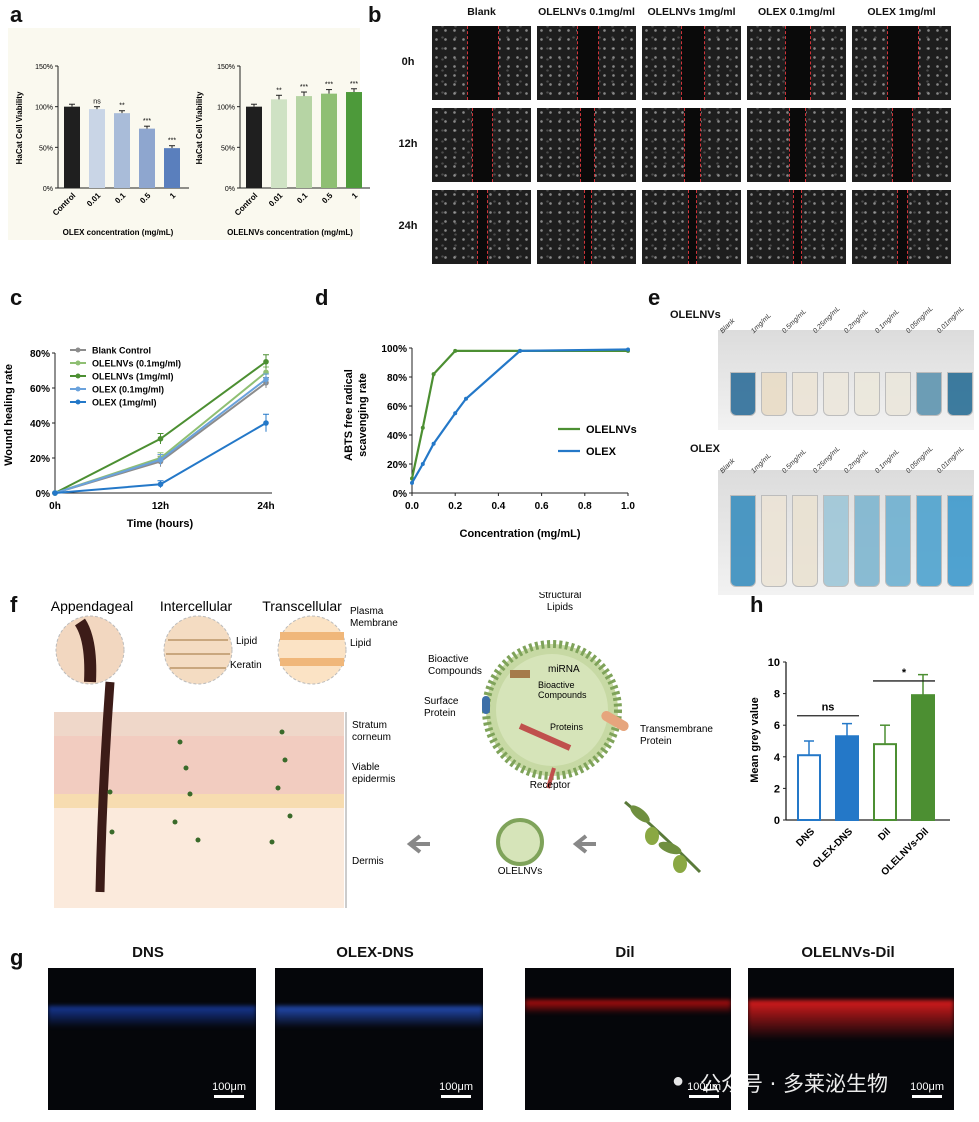 The height and width of the screenshot is (1122, 979). I want to click on panel-label-c: c, so click(16, 297).